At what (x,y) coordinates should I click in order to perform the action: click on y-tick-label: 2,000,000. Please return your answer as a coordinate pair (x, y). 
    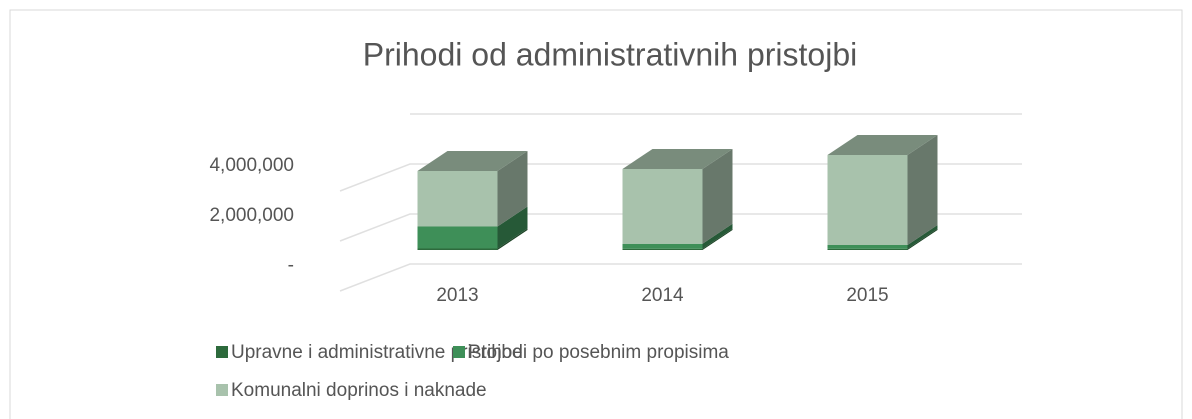
    Looking at the image, I should click on (251, 215).